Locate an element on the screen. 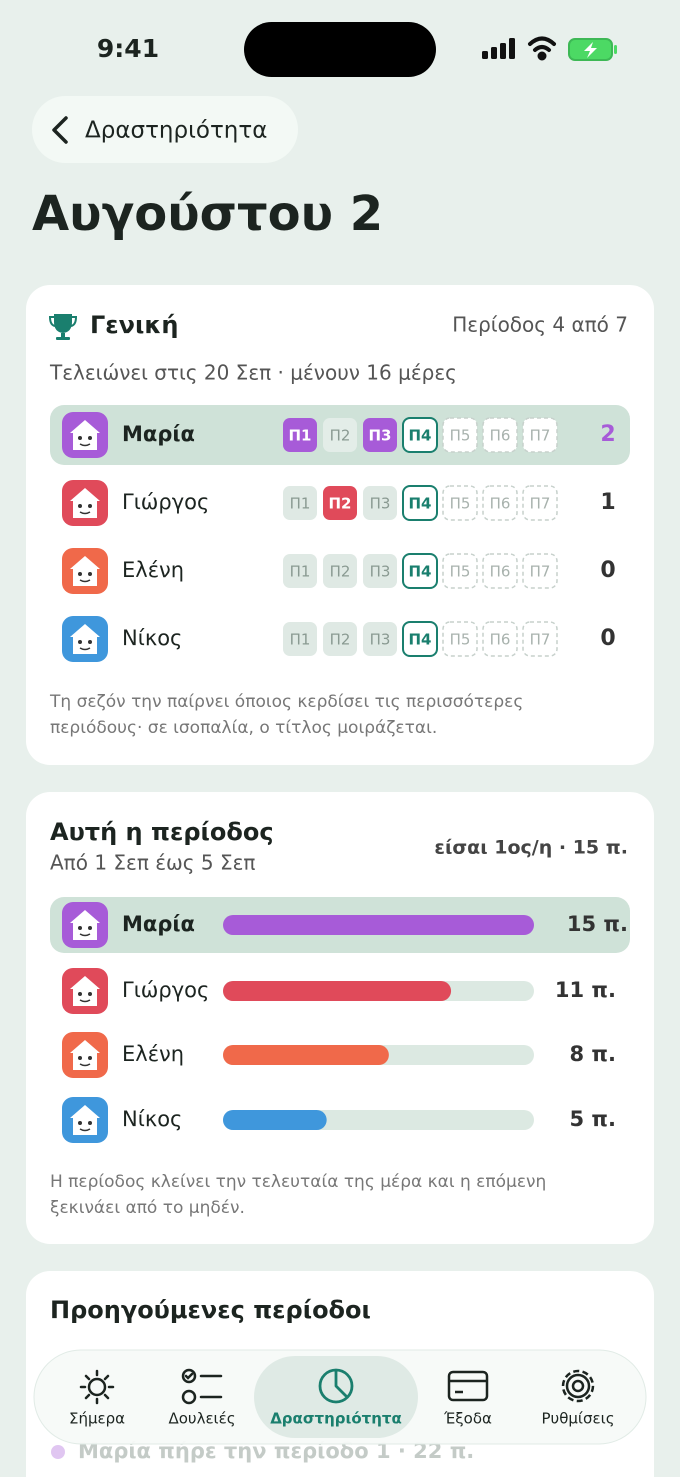 This screenshot has height=1477, width=680. tab-active-pill is located at coordinates (336, 1397).